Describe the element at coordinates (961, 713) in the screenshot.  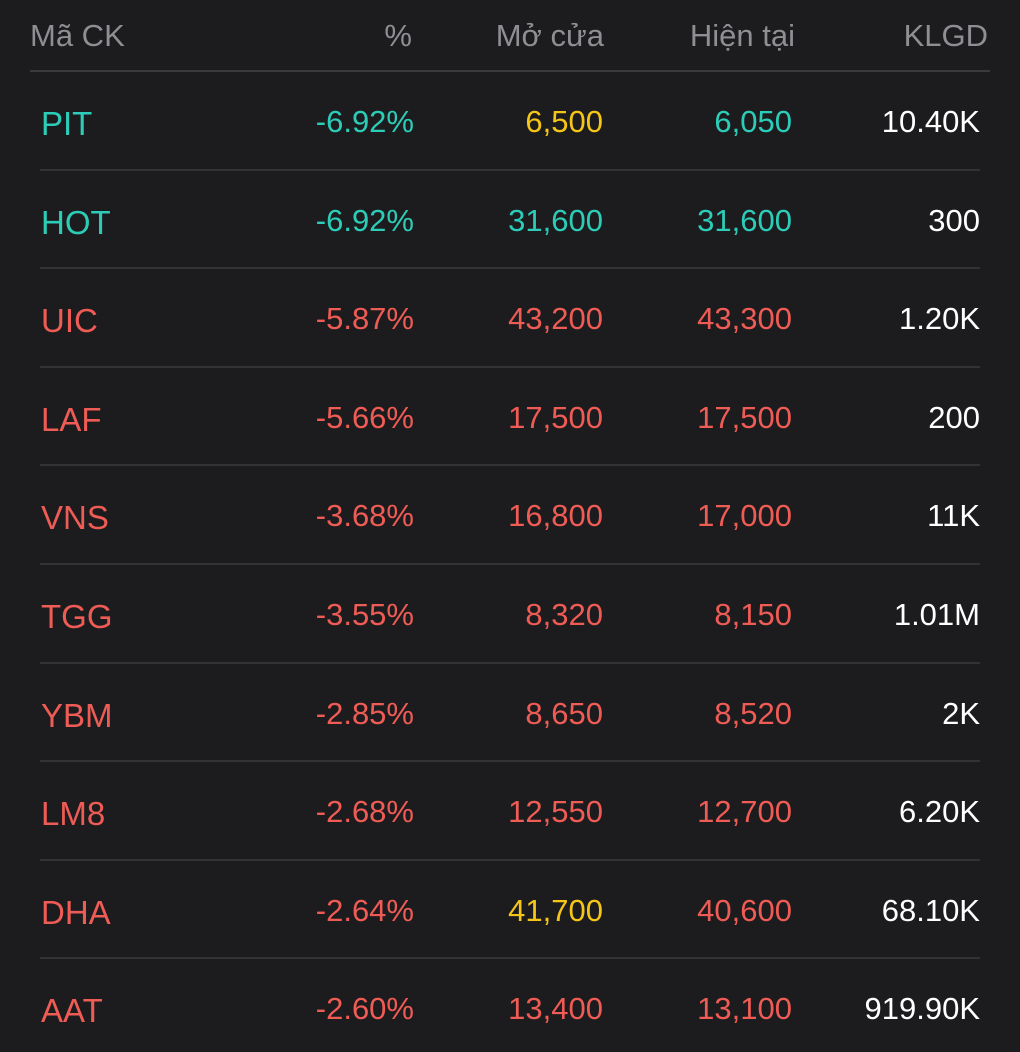
I see `trading-volume: 2K` at that location.